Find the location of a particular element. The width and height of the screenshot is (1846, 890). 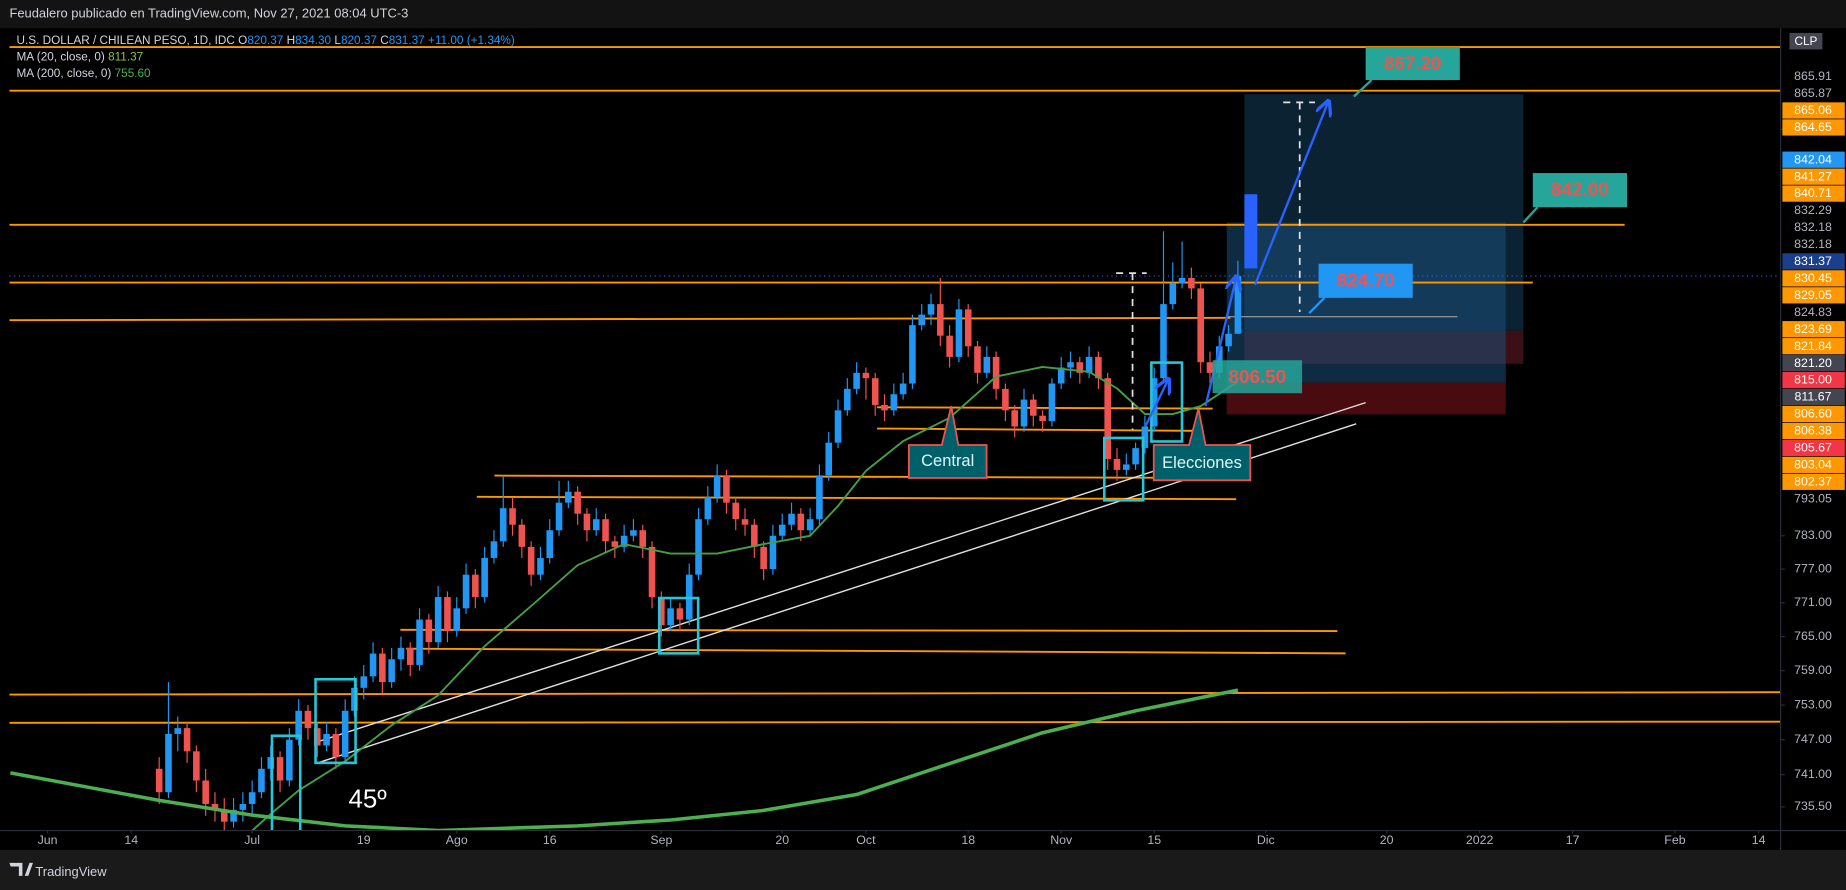

legend-name: MA (200, close, 0) is located at coordinates (64, 73).